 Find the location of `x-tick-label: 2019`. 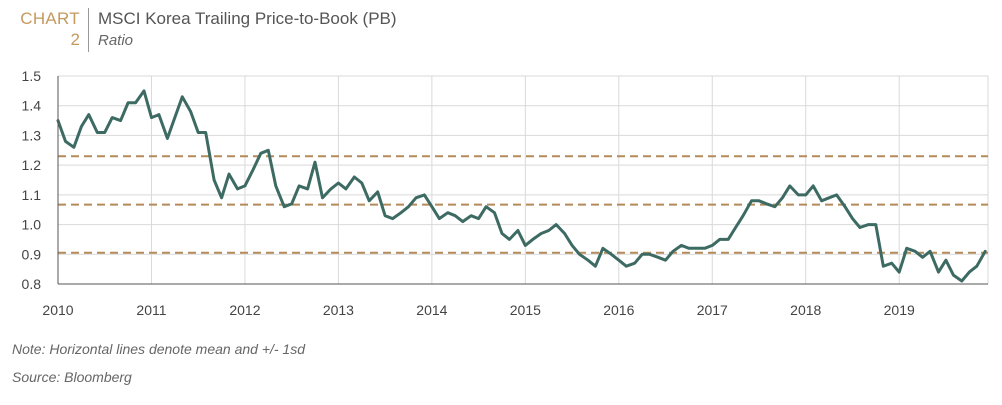

x-tick-label: 2019 is located at coordinates (899, 310).